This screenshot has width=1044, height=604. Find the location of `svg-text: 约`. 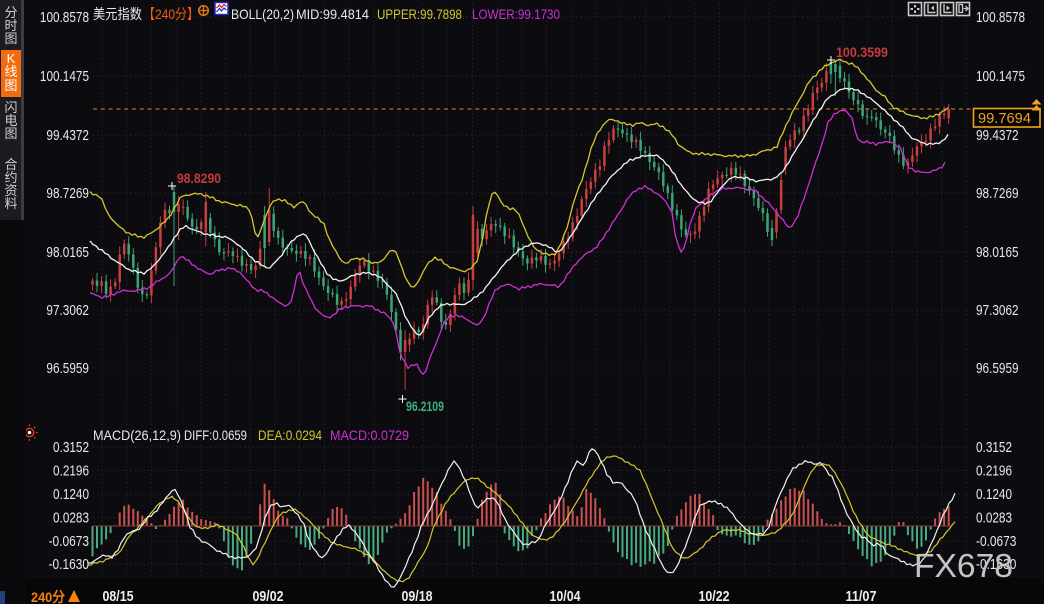

svg-text: 约 is located at coordinates (10, 177).